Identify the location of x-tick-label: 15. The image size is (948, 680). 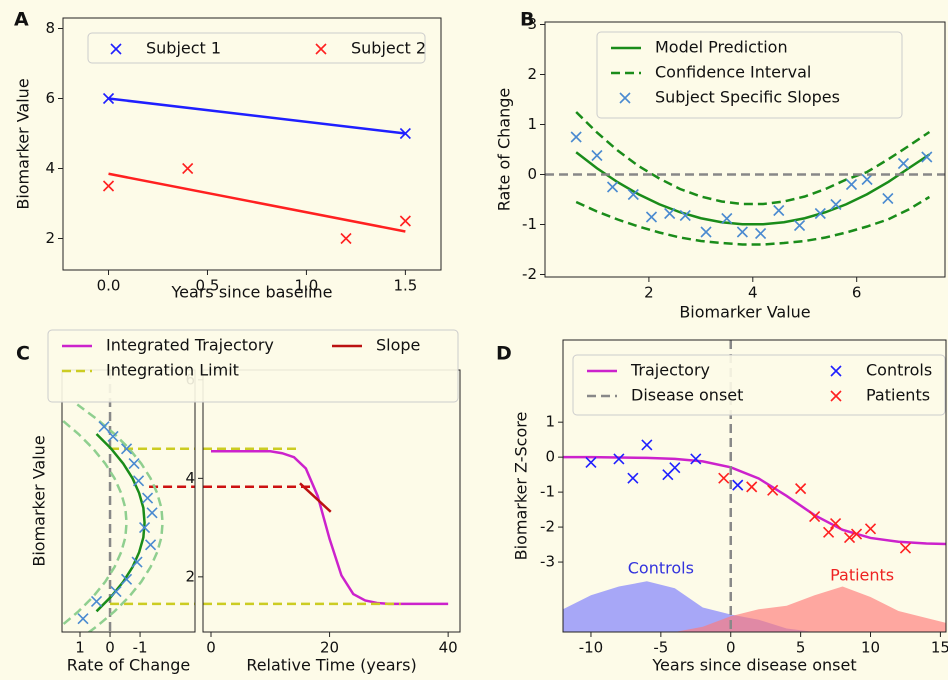
(939, 648).